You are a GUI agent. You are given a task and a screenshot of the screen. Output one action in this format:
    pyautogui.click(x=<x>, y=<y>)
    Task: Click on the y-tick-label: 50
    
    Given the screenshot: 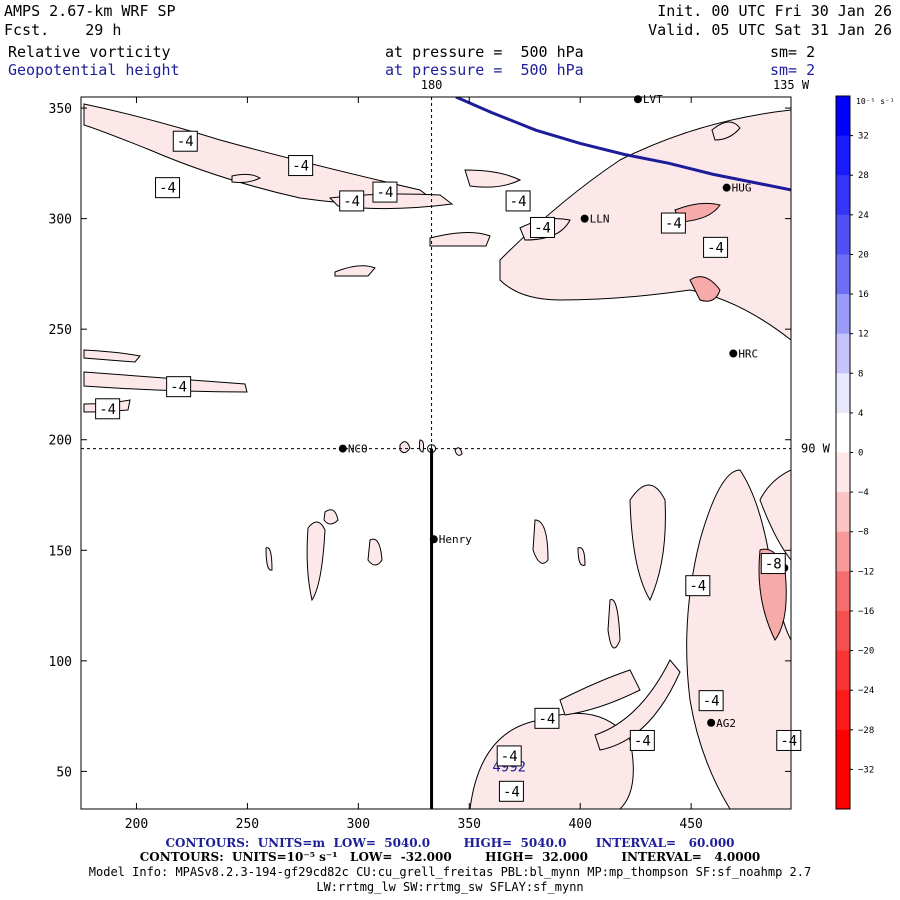 What is the action you would take?
    pyautogui.click(x=64, y=772)
    